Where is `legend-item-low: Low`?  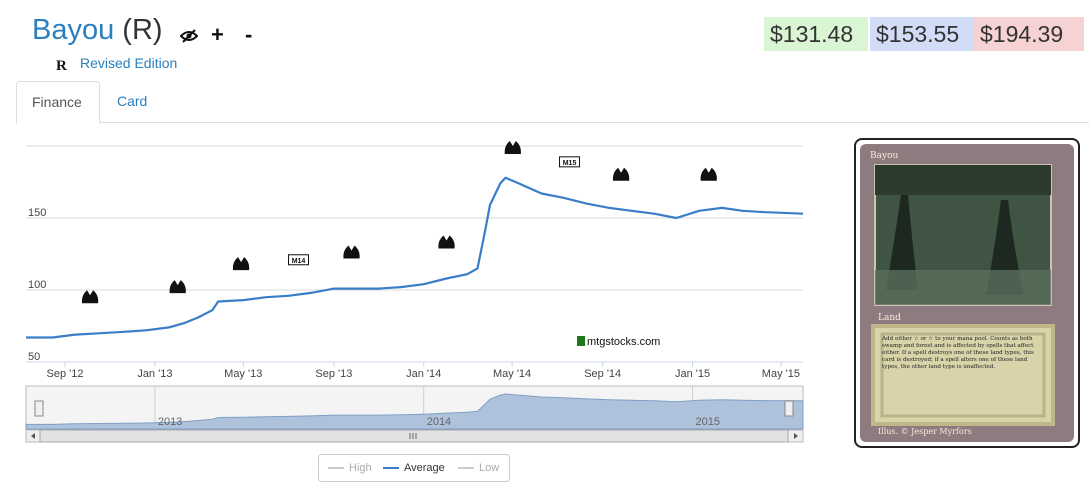 legend-item-low: Low is located at coordinates (478, 468).